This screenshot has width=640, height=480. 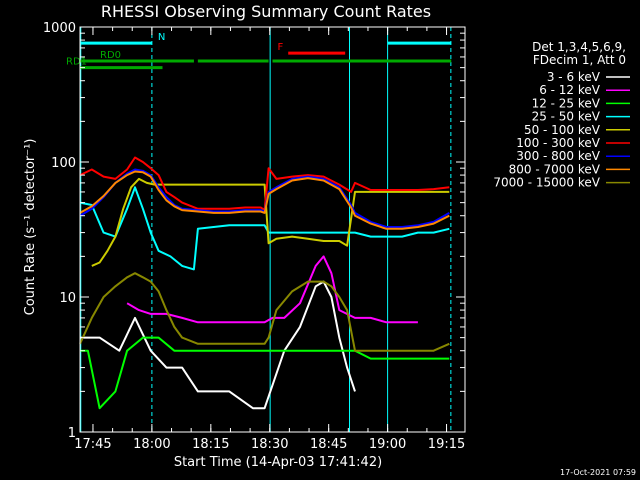 What do you see at coordinates (259, 51) in the screenshot?
I see `flags-layer: N F RD0 RD1` at bounding box center [259, 51].